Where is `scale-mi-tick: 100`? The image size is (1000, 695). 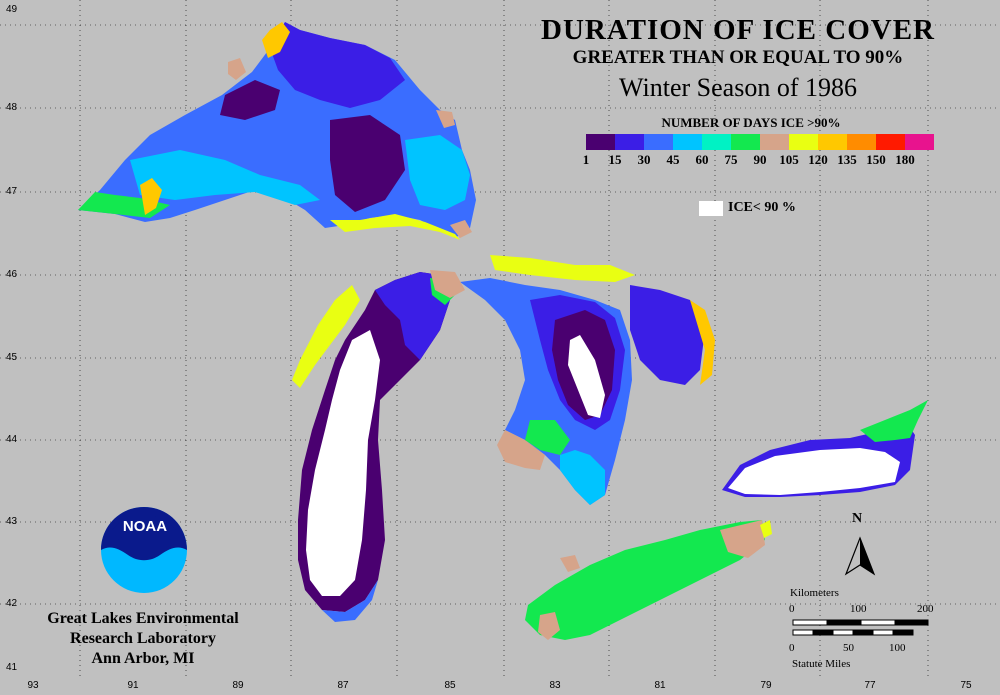
scale-mi-tick: 100 is located at coordinates (897, 648).